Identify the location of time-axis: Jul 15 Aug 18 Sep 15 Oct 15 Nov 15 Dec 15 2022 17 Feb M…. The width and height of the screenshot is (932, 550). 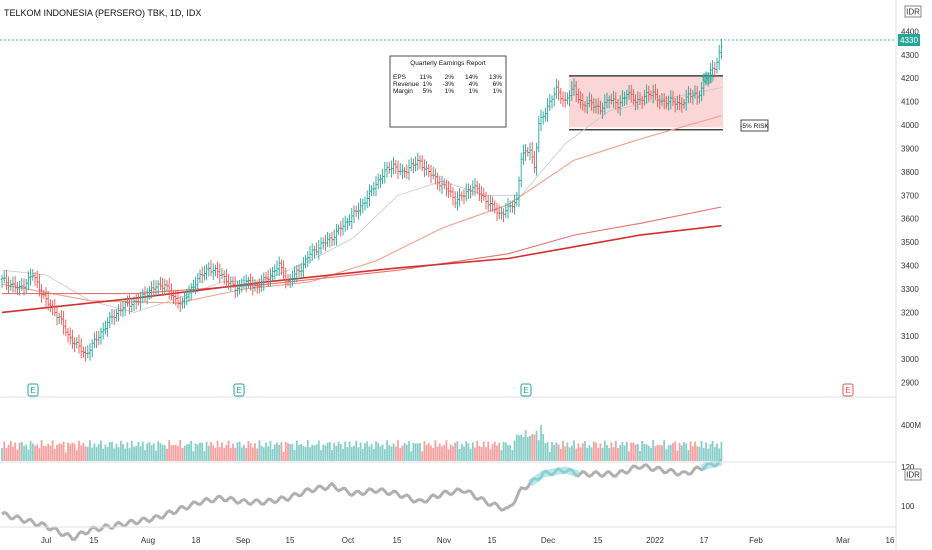
(468, 540).